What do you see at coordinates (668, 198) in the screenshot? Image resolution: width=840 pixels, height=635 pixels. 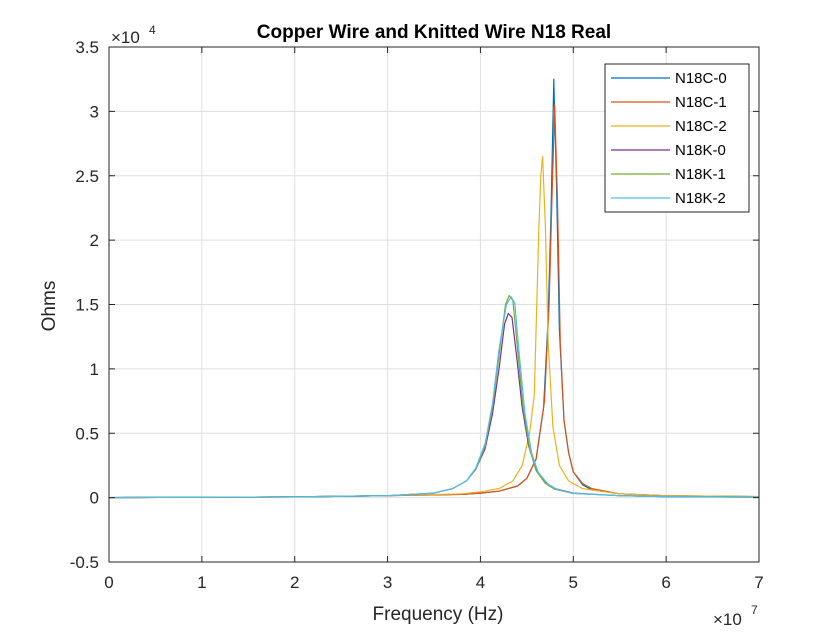 I see `legend-entry-n18k-2: N18K-2` at bounding box center [668, 198].